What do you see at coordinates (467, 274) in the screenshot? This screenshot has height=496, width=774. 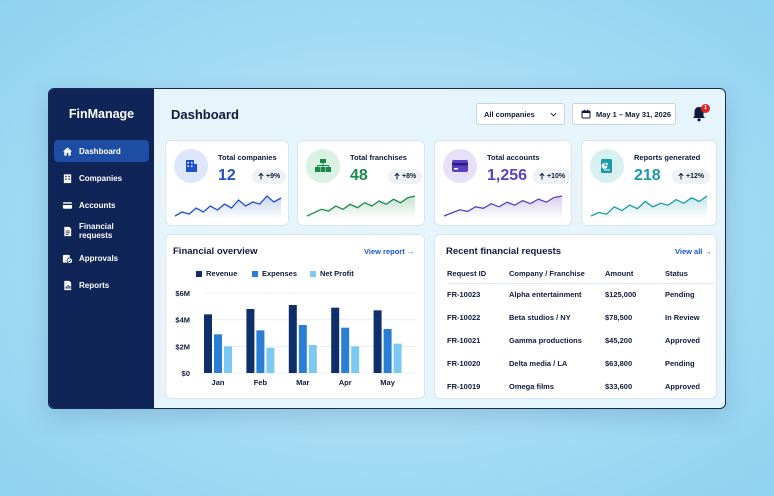 I see `column-header: Request ID` at bounding box center [467, 274].